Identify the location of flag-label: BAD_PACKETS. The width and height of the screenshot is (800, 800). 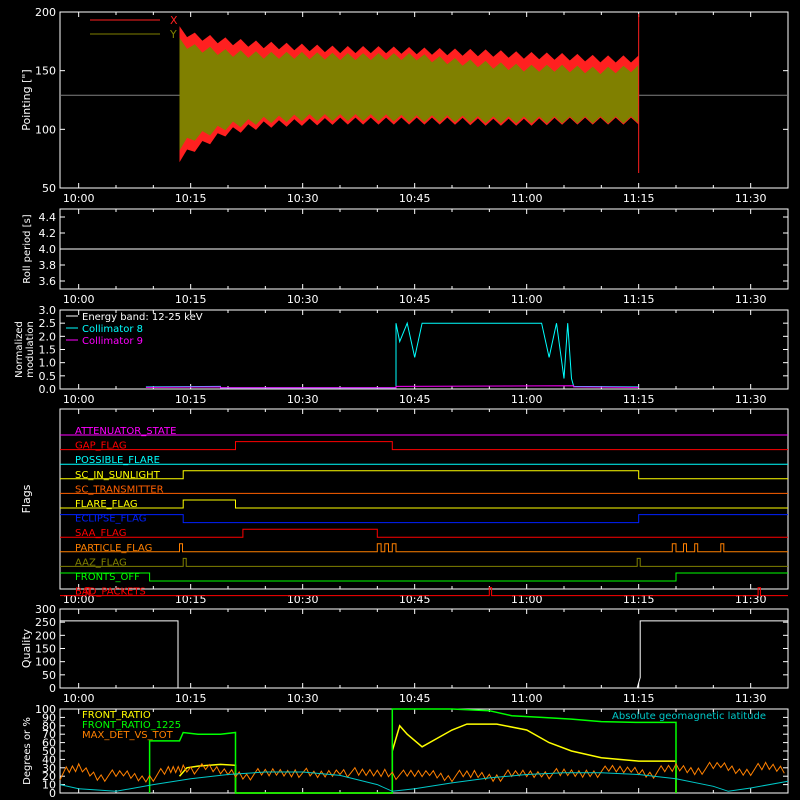
(110, 592).